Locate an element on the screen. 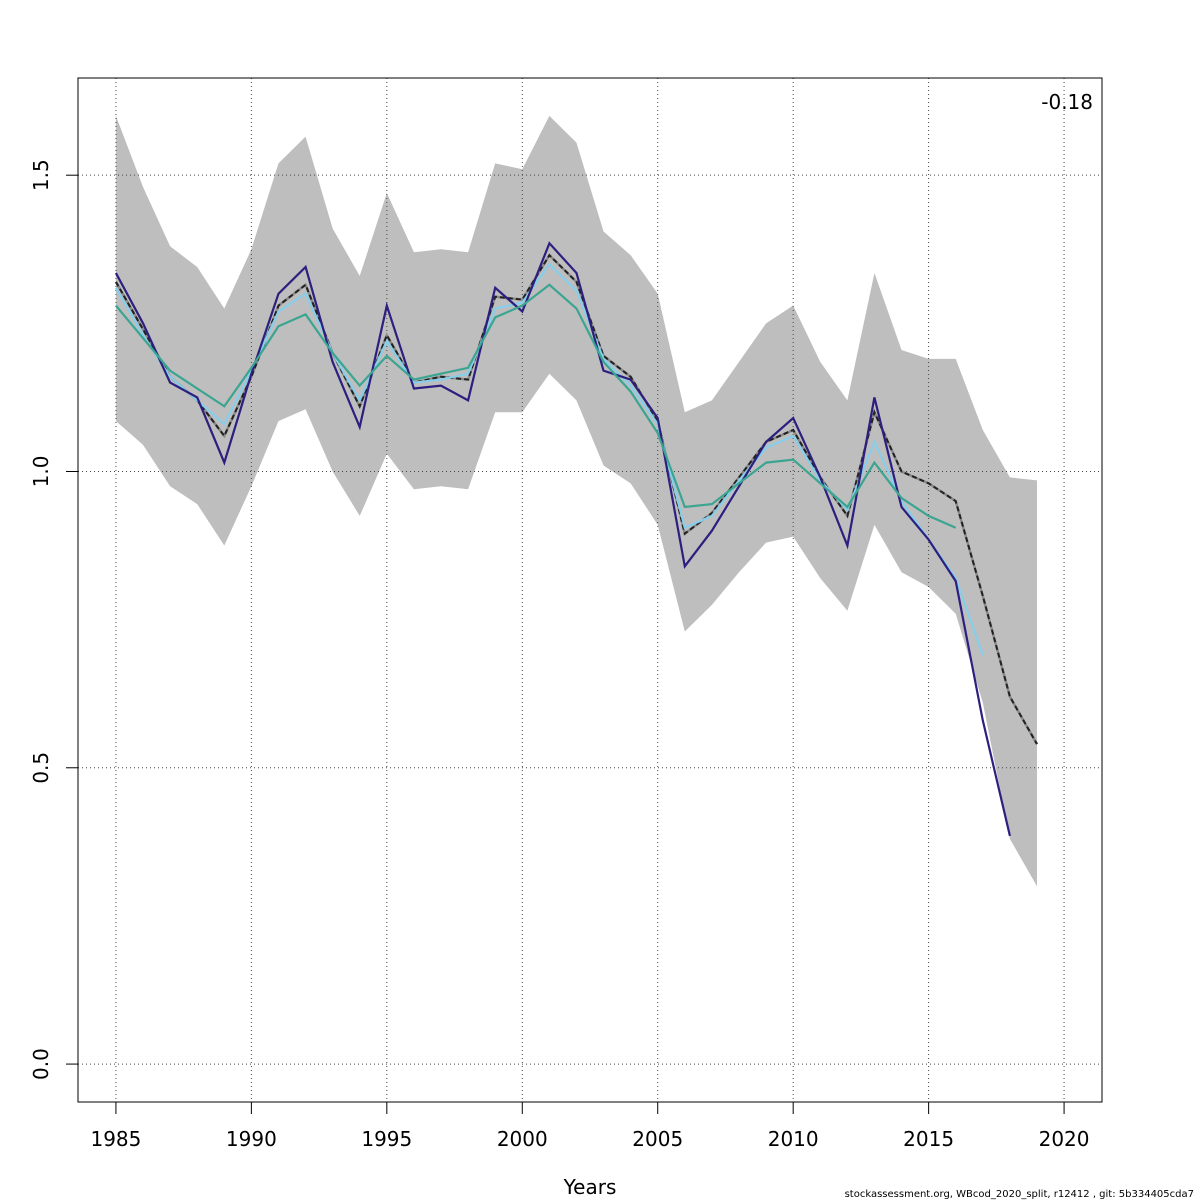 Image resolution: width=1200 pixels, height=1200 pixels. x-tick-label: 2005 is located at coordinates (657, 1139).